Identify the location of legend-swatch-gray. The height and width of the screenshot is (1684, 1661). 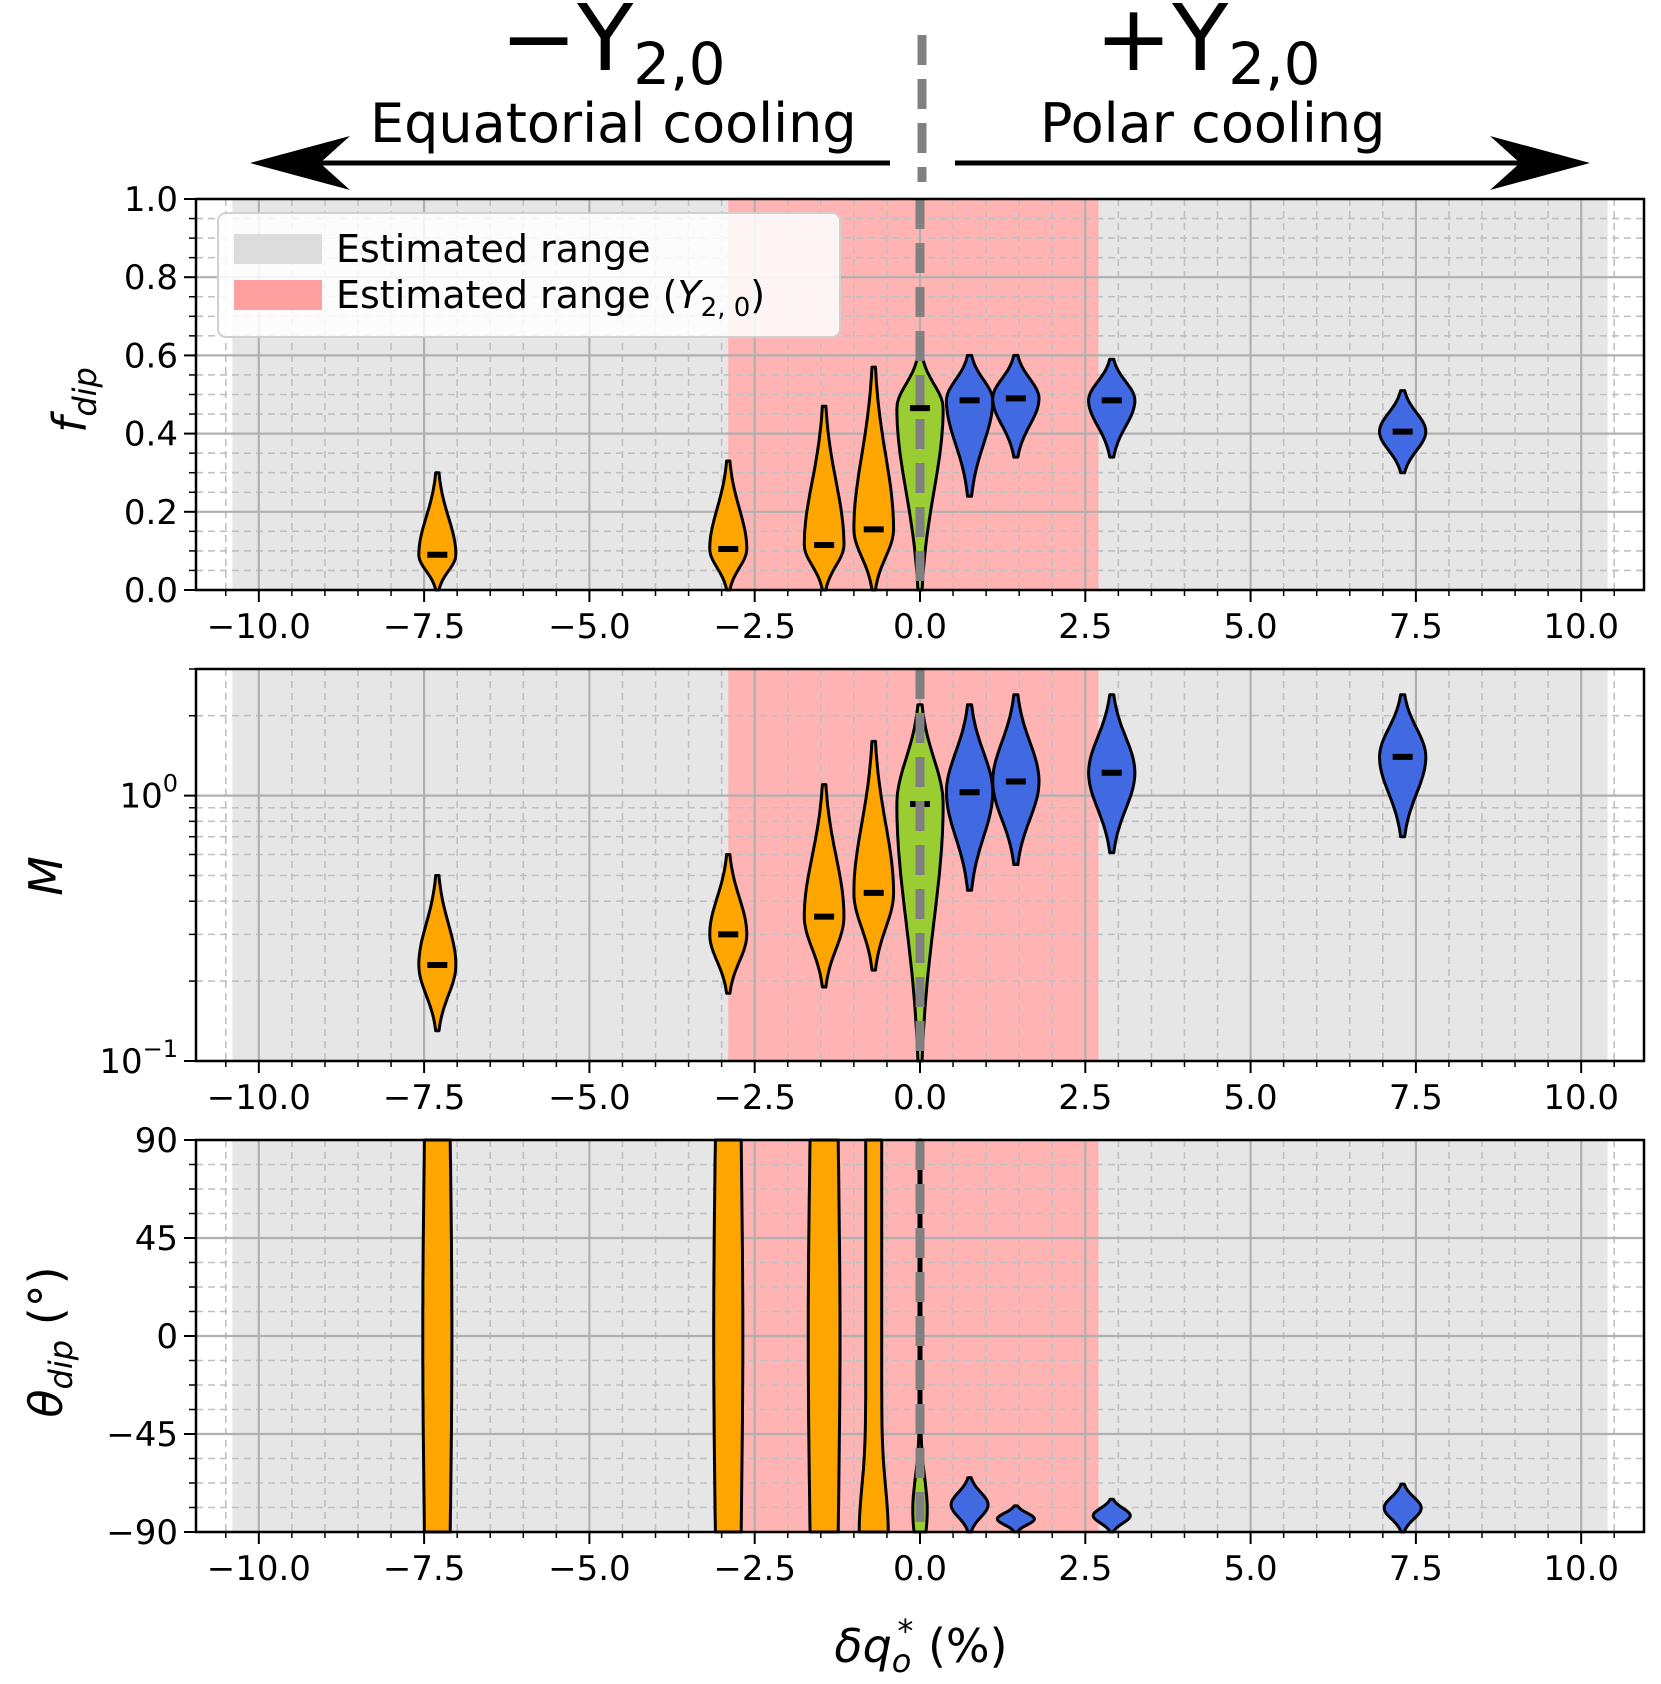
(278, 249).